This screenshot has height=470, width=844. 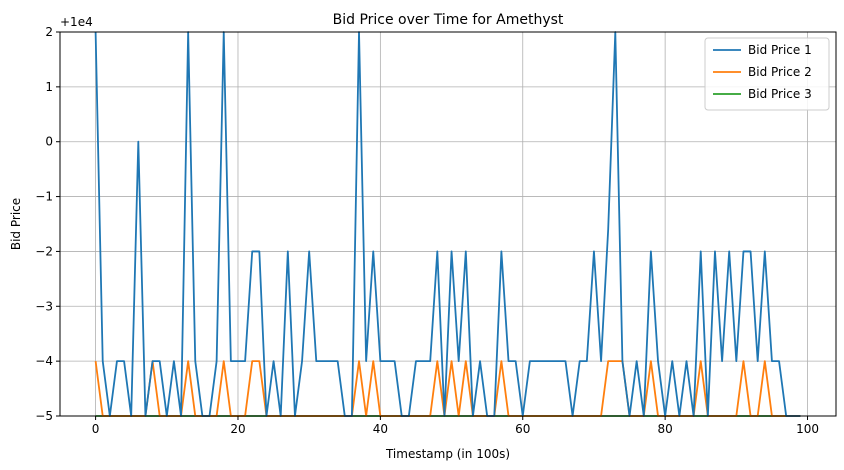 I want to click on y-axis-label: Bid Price, so click(x=16, y=224).